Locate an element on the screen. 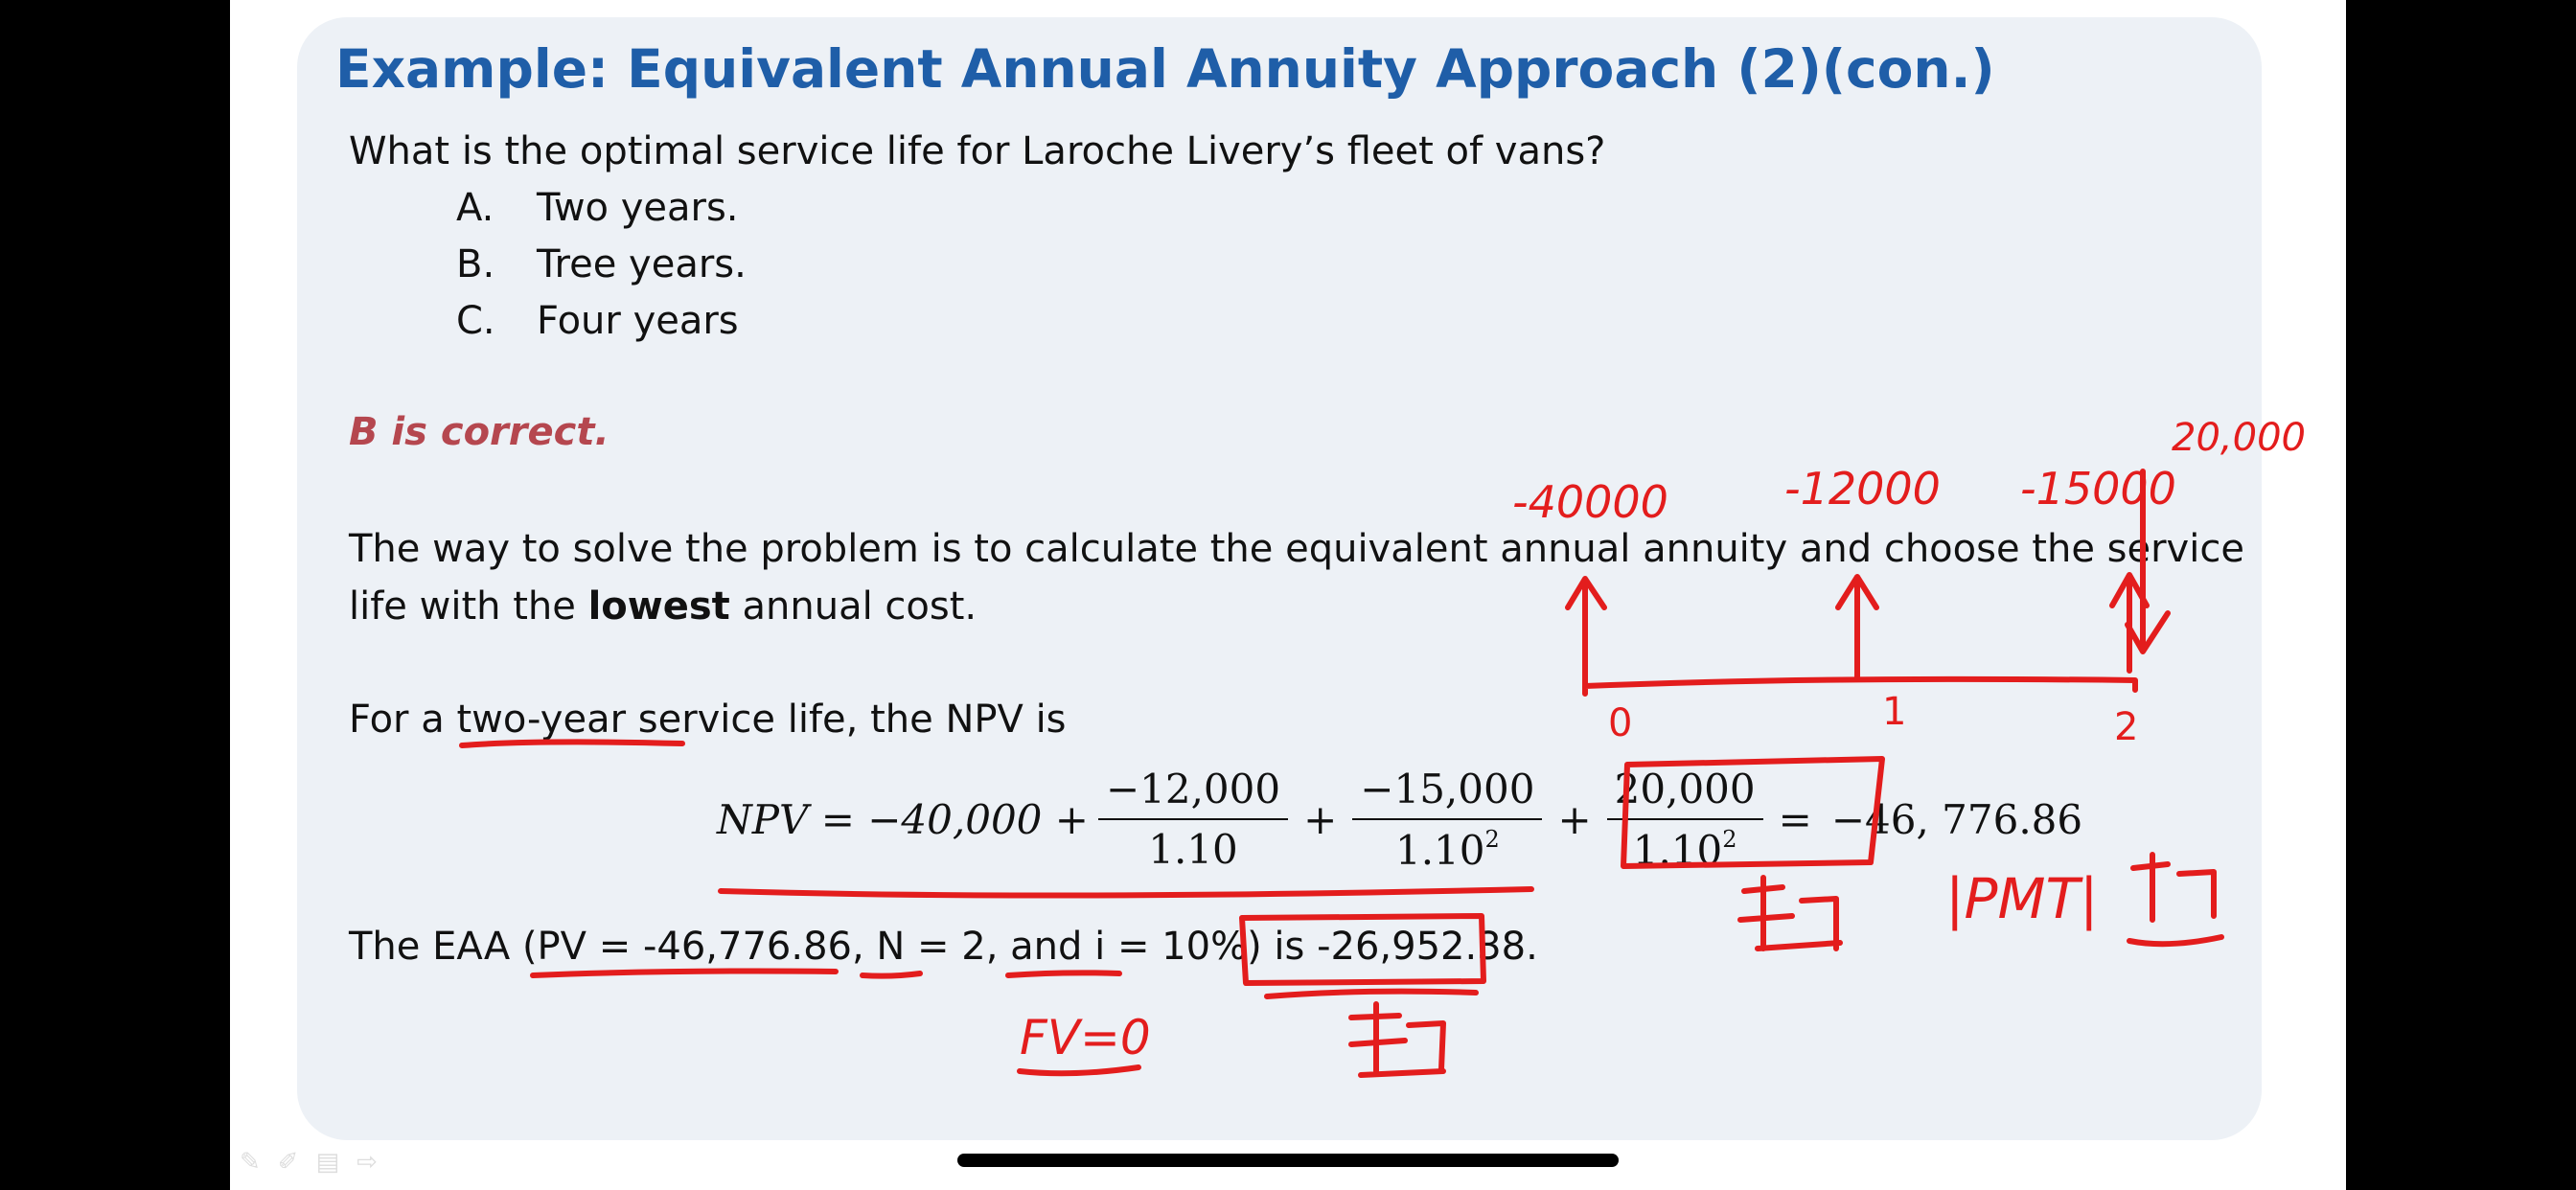  equals-sign: = is located at coordinates (1795, 819).